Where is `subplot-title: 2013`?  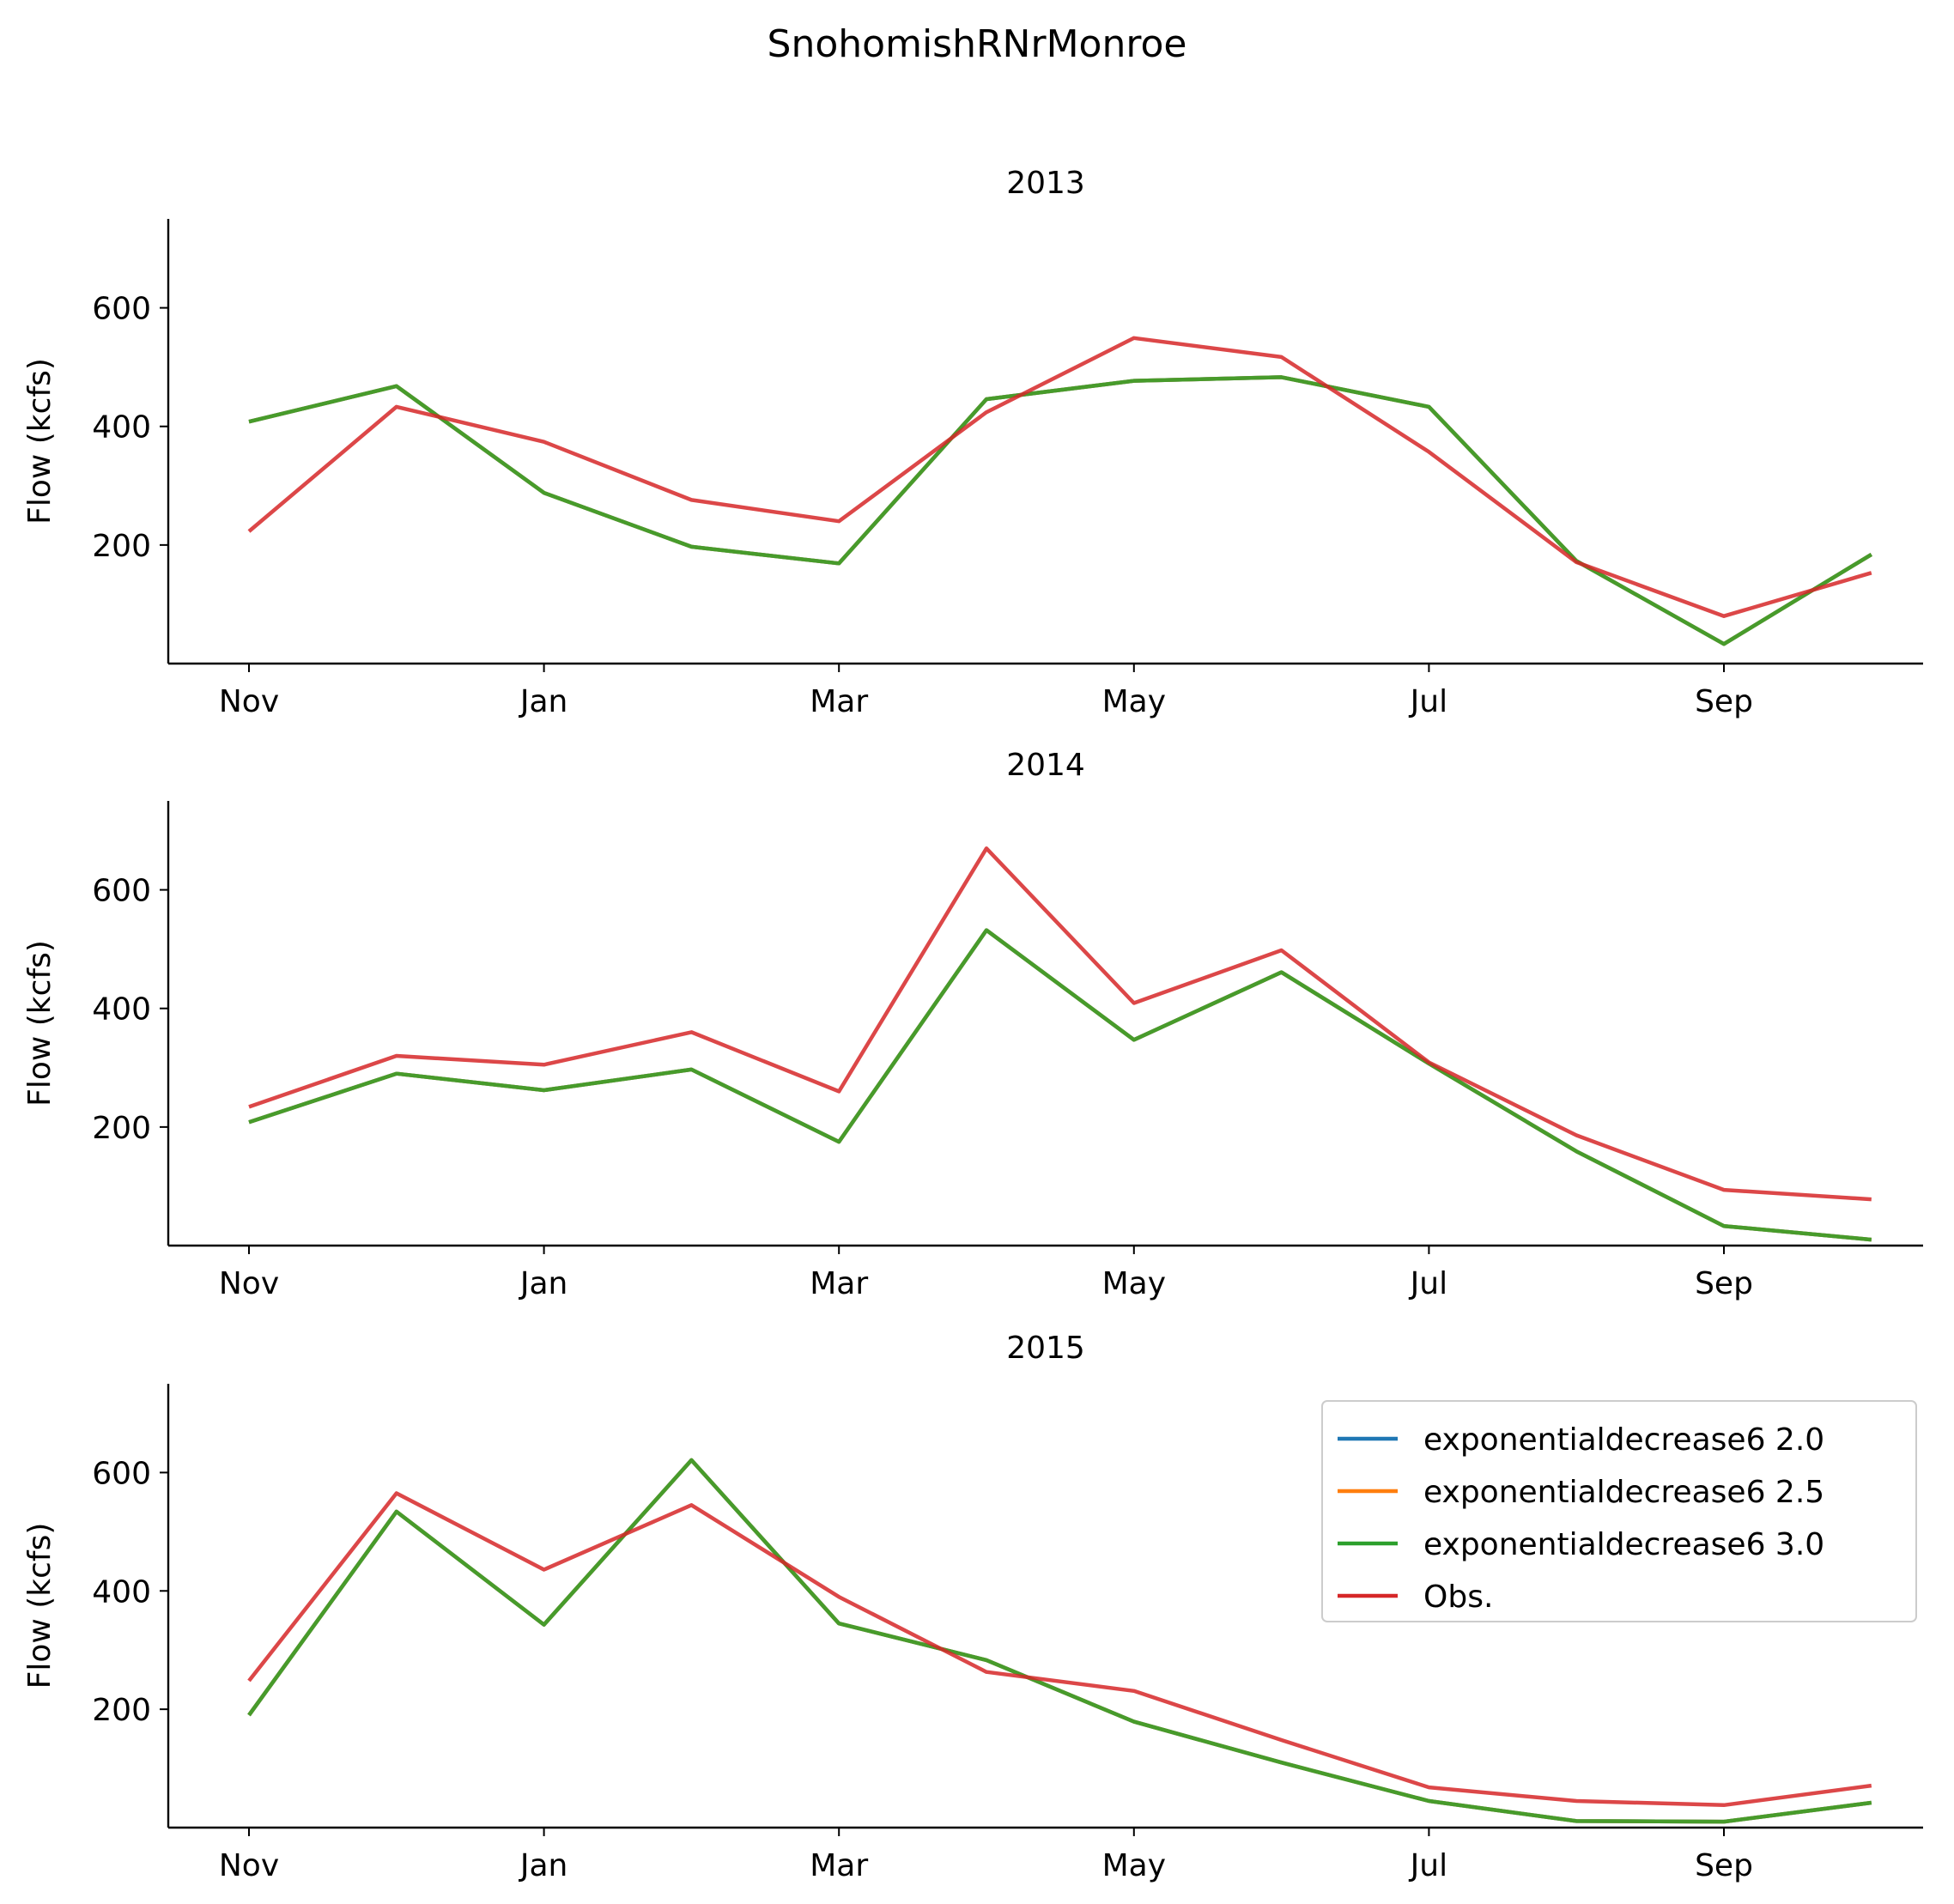
subplot-title: 2013 is located at coordinates (1045, 184).